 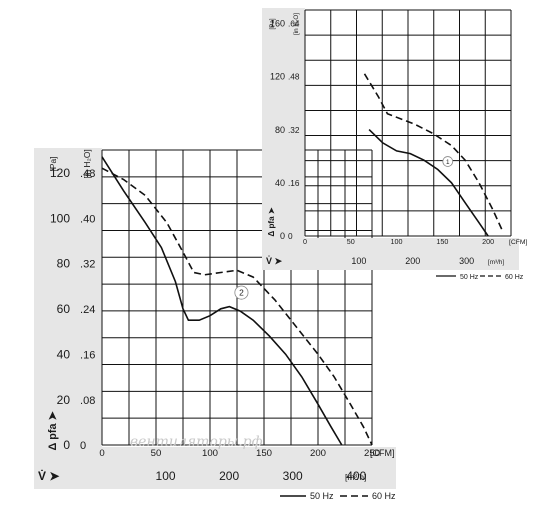 What do you see at coordinates (87, 163) in the screenshot?
I see `main-y2-unit: [in H₂O]` at bounding box center [87, 163].